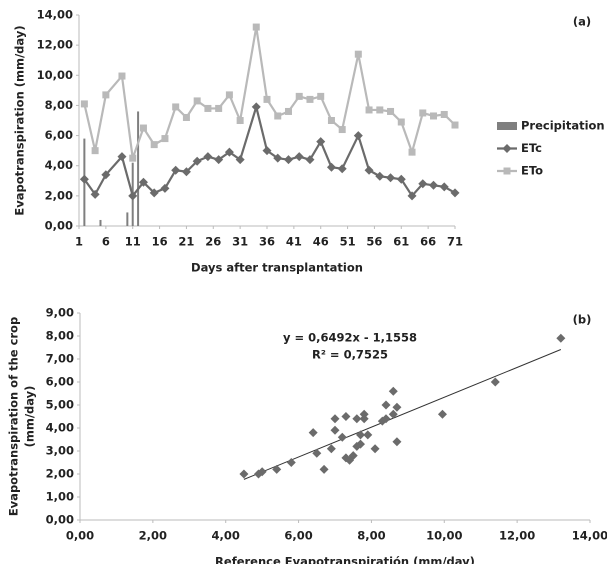  I want to click on legend-label: ETc, so click(531, 148).